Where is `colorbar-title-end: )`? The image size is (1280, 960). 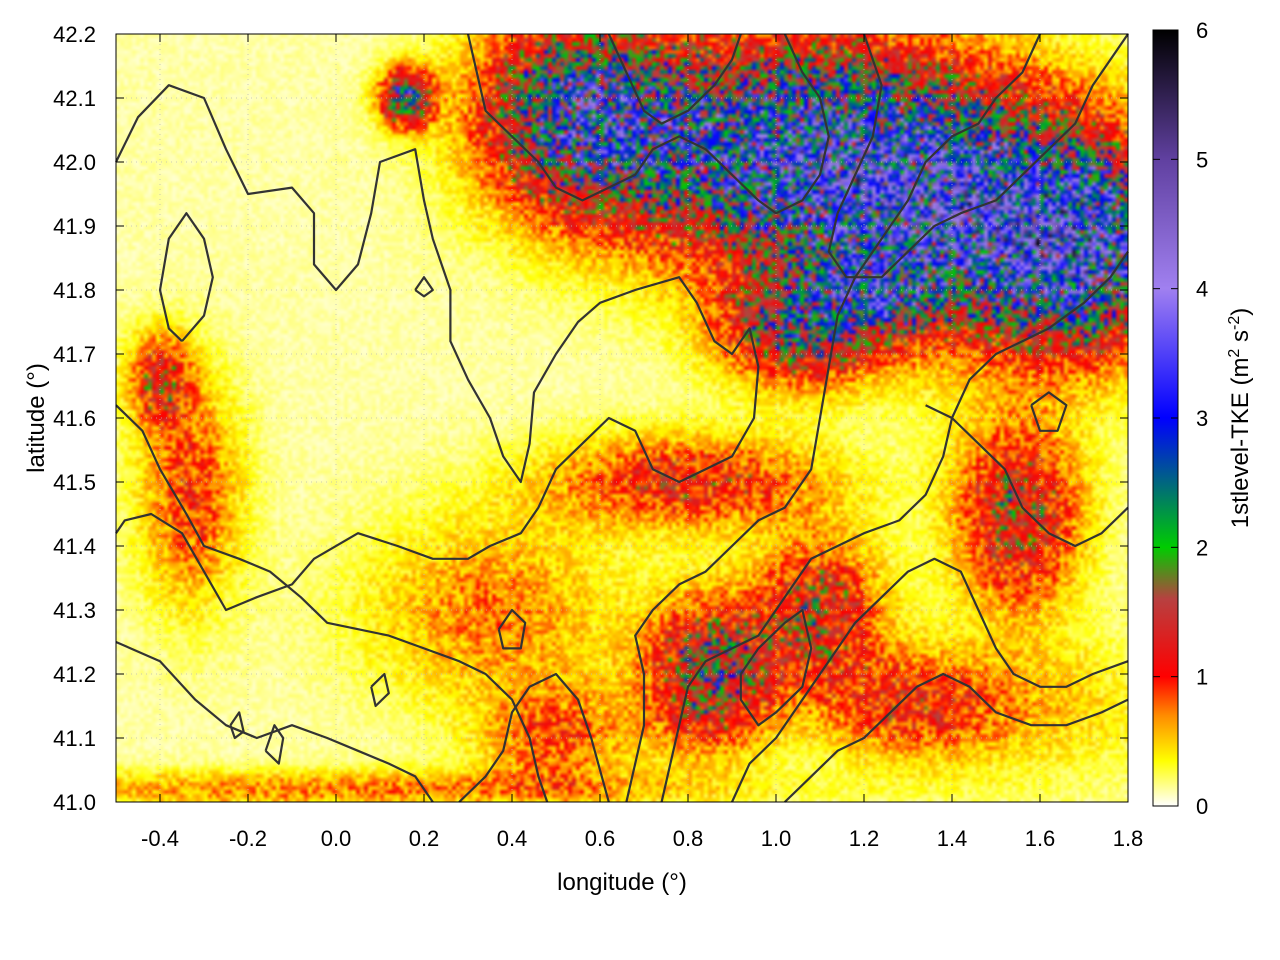
colorbar-title-end: ) is located at coordinates (1240, 312).